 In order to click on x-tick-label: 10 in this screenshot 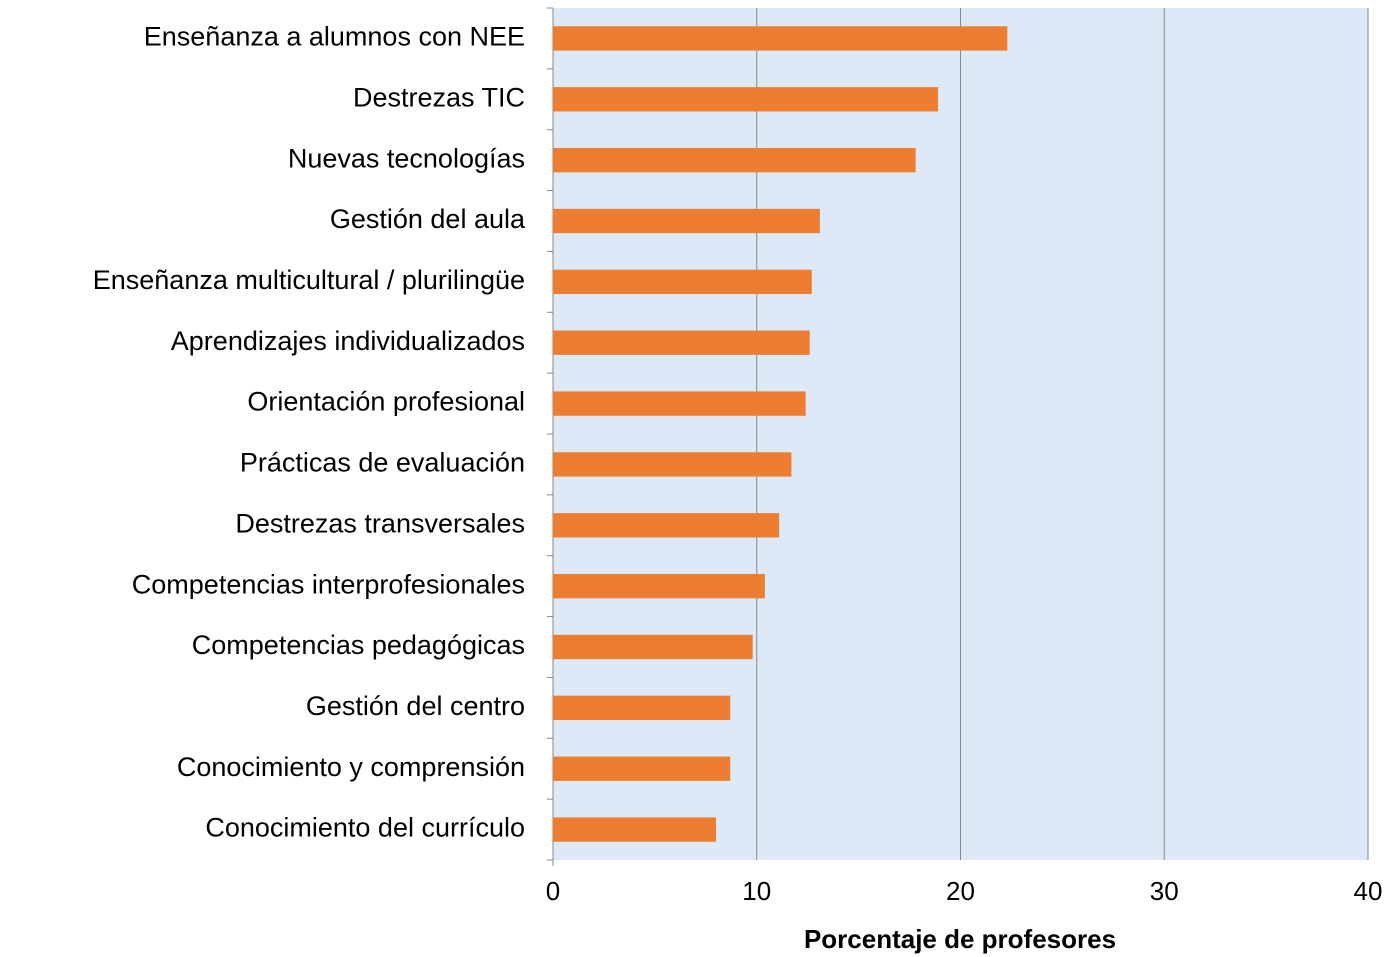, I will do `click(756, 891)`.